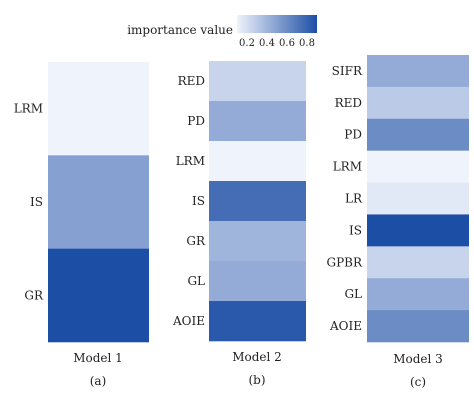 This screenshot has height=403, width=474. What do you see at coordinates (418, 359) in the screenshot?
I see `panel-title: Model 3` at bounding box center [418, 359].